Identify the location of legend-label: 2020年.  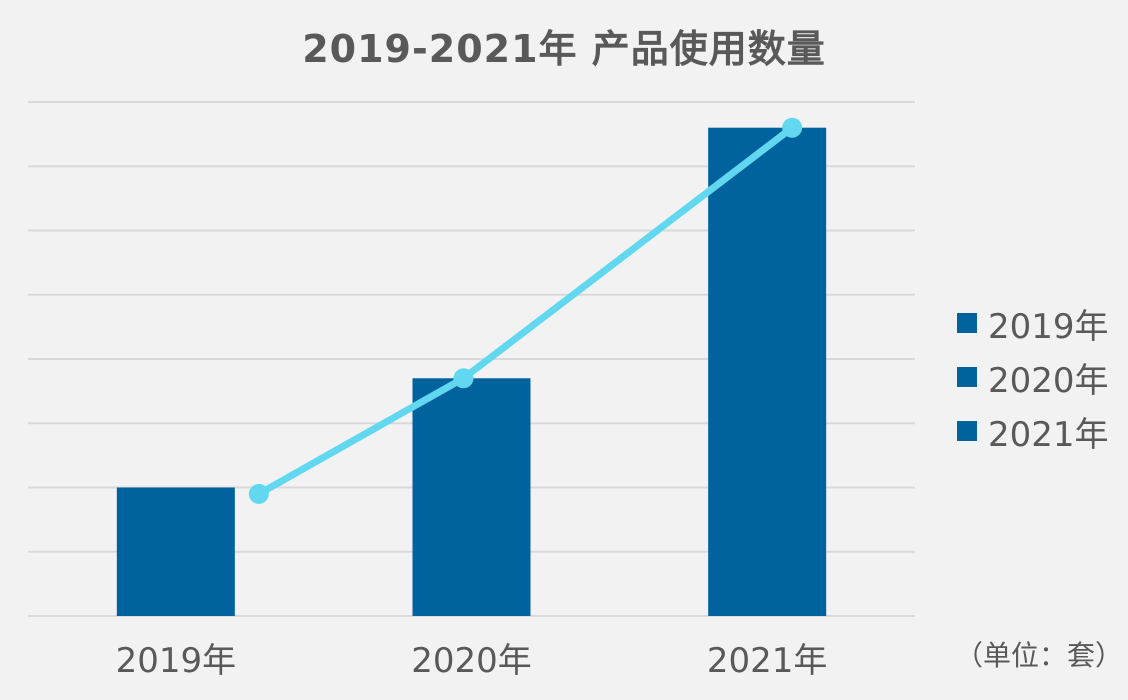
(1048, 381).